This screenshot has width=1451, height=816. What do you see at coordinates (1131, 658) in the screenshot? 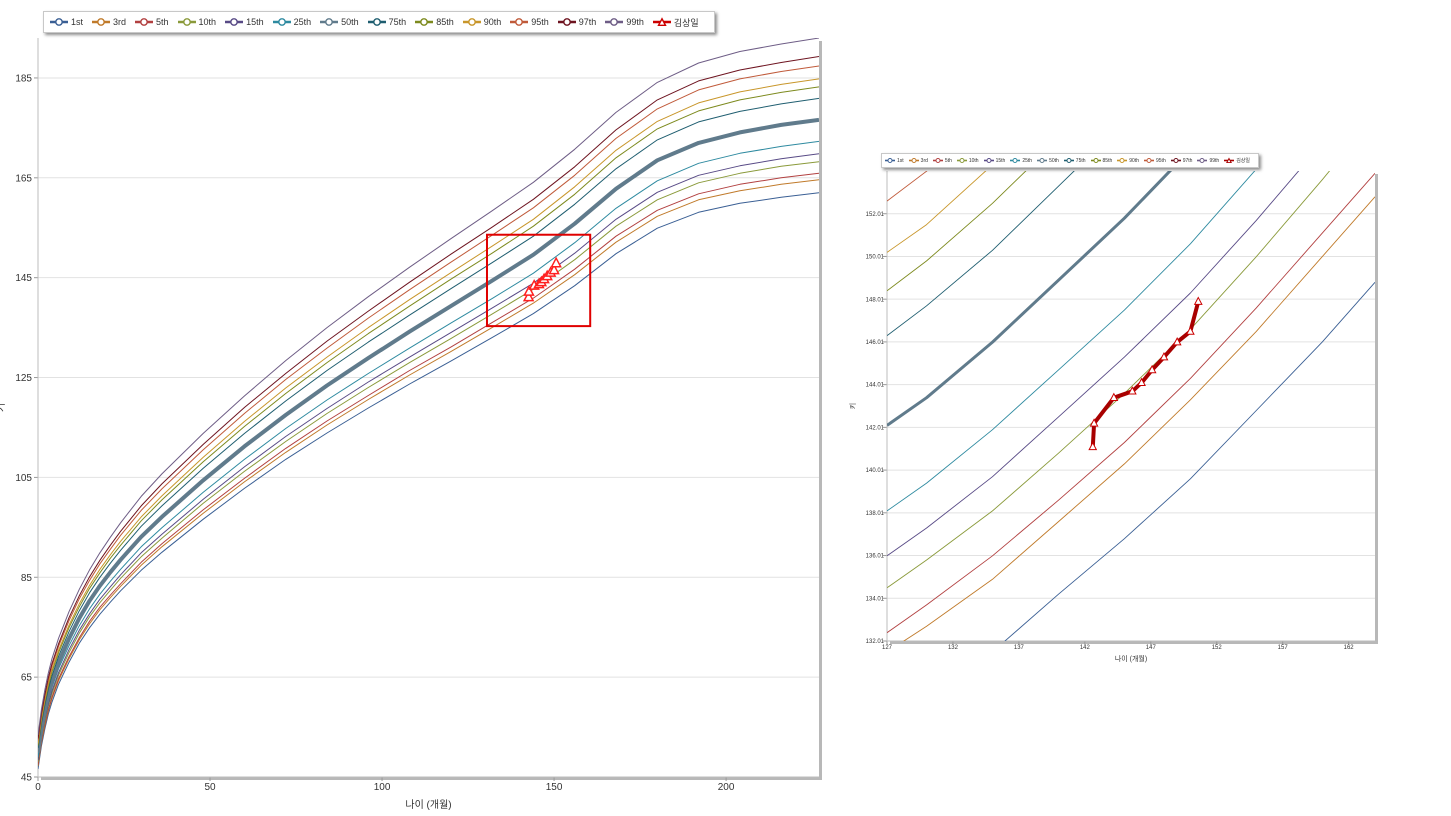
I see `x-axis-title: 나이 (개월)` at bounding box center [1131, 658].